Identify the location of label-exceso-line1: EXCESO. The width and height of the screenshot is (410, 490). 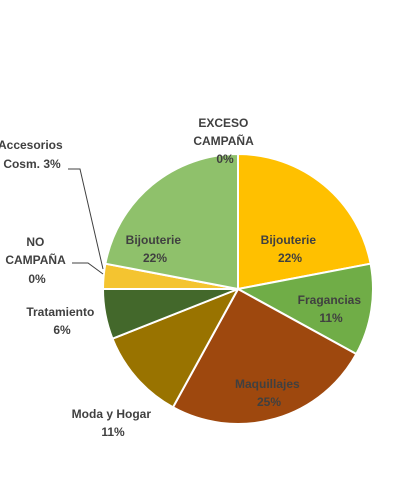
(223, 123).